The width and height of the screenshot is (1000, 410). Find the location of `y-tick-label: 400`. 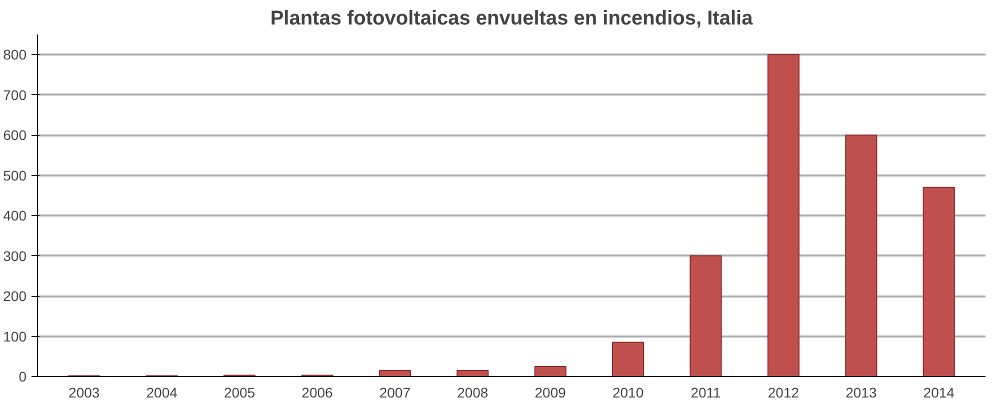

y-tick-label: 400 is located at coordinates (15, 216).